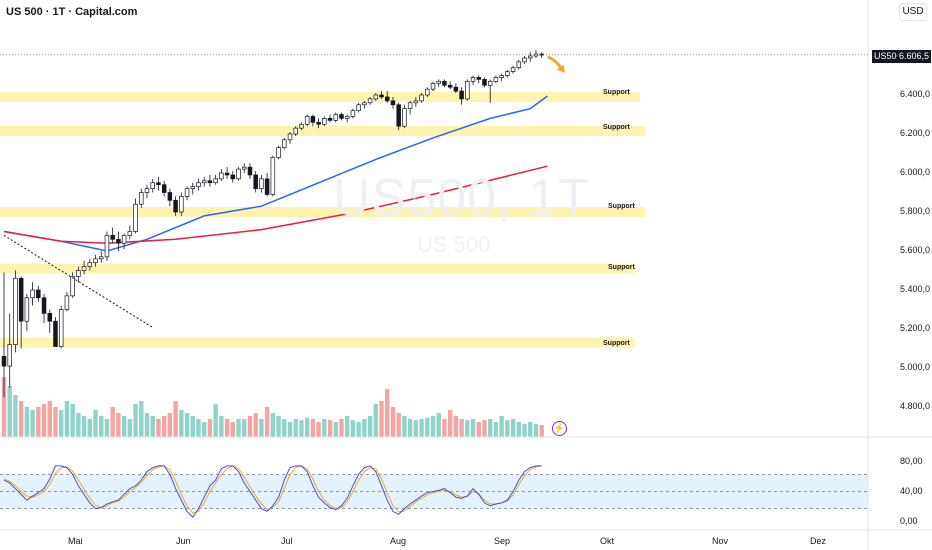  I want to click on support-label: Support, so click(616, 343).